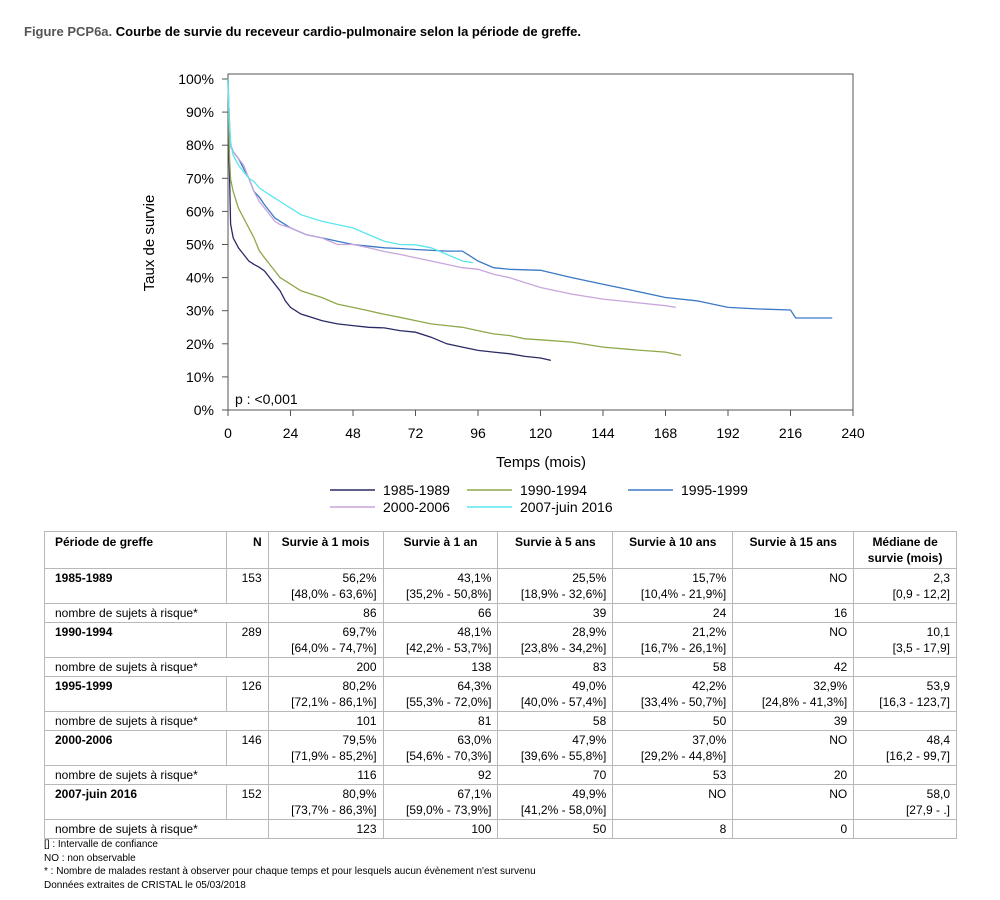 This screenshot has height=900, width=1000. Describe the element at coordinates (719, 721) in the screenshot. I see `risk-value: 50` at that location.